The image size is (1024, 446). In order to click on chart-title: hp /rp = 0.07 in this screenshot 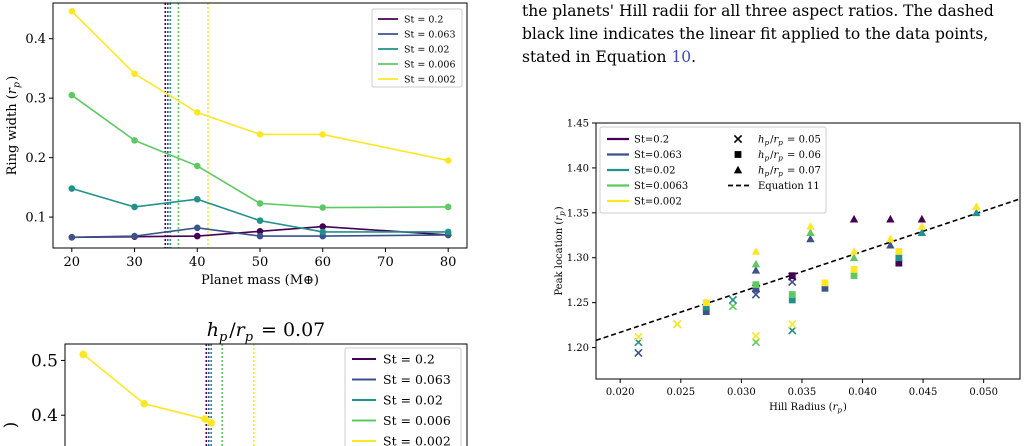, I will do `click(266, 332)`.